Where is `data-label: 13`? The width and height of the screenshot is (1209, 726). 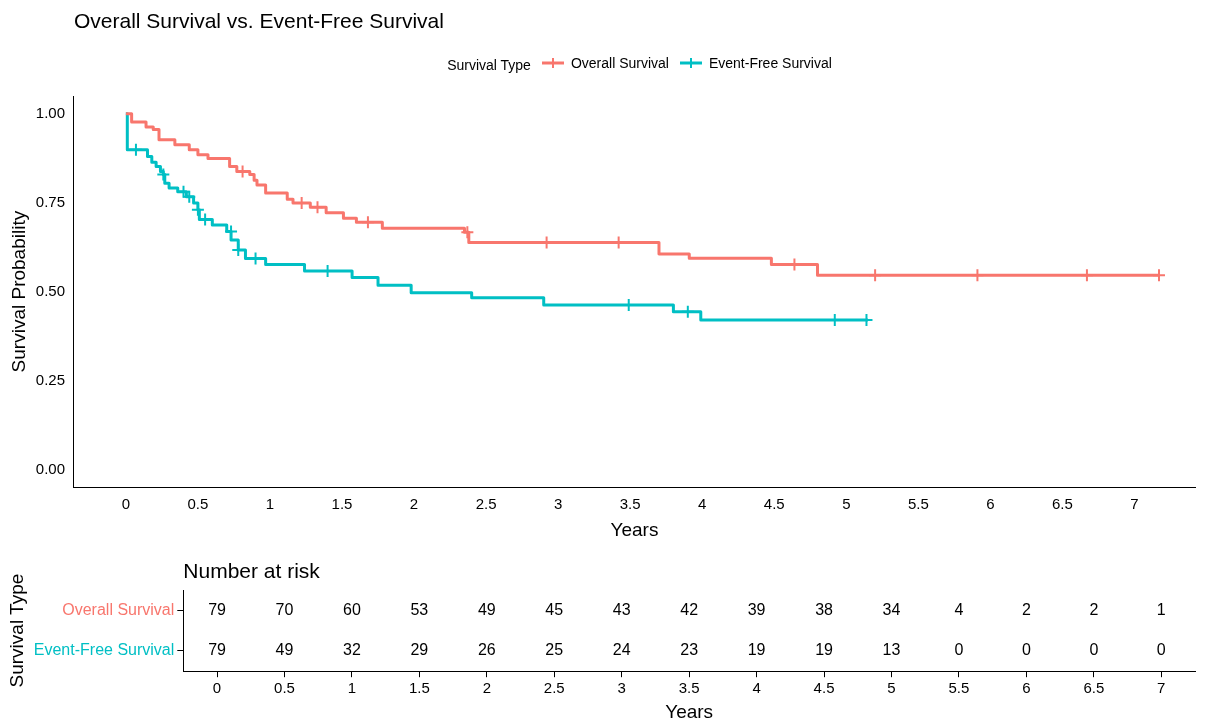
data-label: 13 is located at coordinates (891, 650).